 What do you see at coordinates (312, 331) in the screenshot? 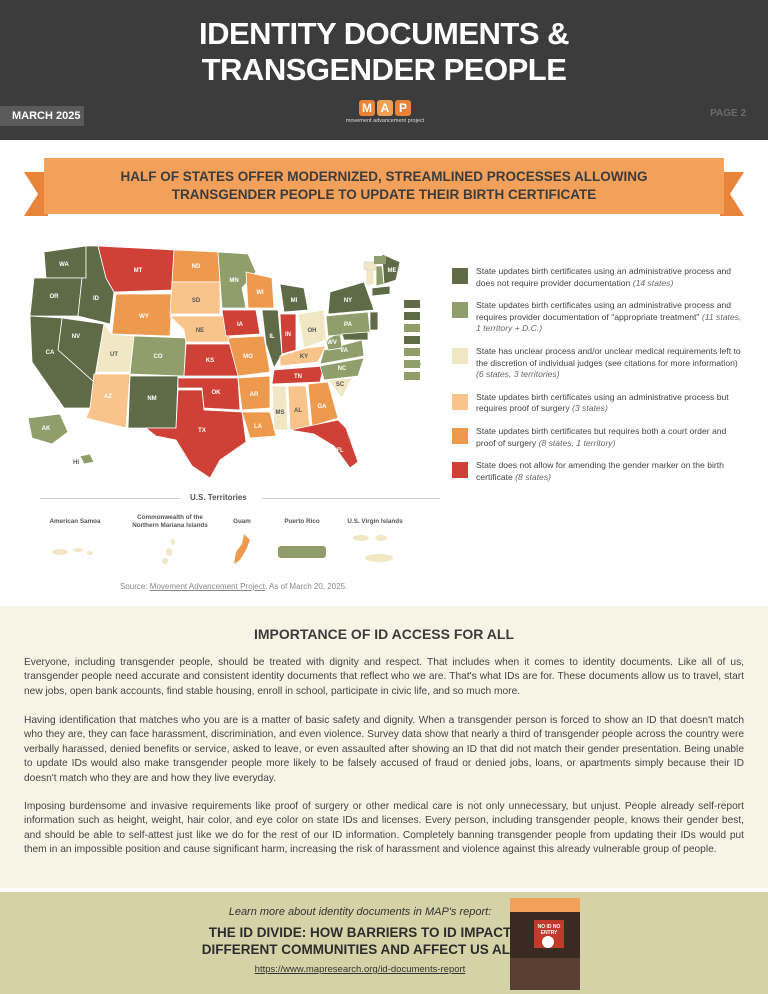
I see `map-label-oh: OH` at bounding box center [312, 331].